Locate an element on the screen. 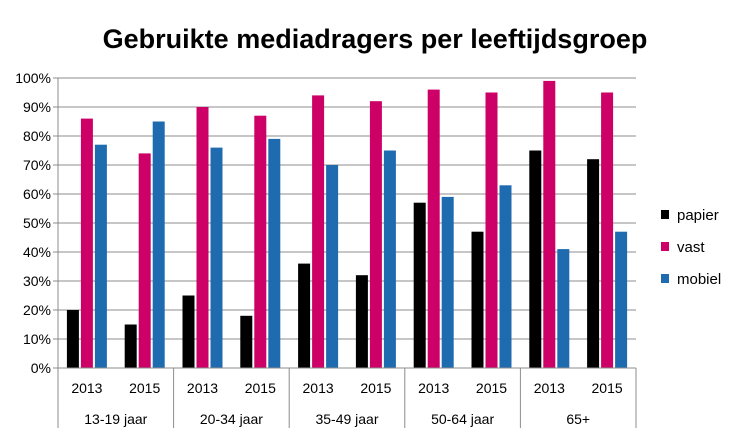 The width and height of the screenshot is (750, 440). x-group-label: 13-19 jaar is located at coordinates (115, 419).